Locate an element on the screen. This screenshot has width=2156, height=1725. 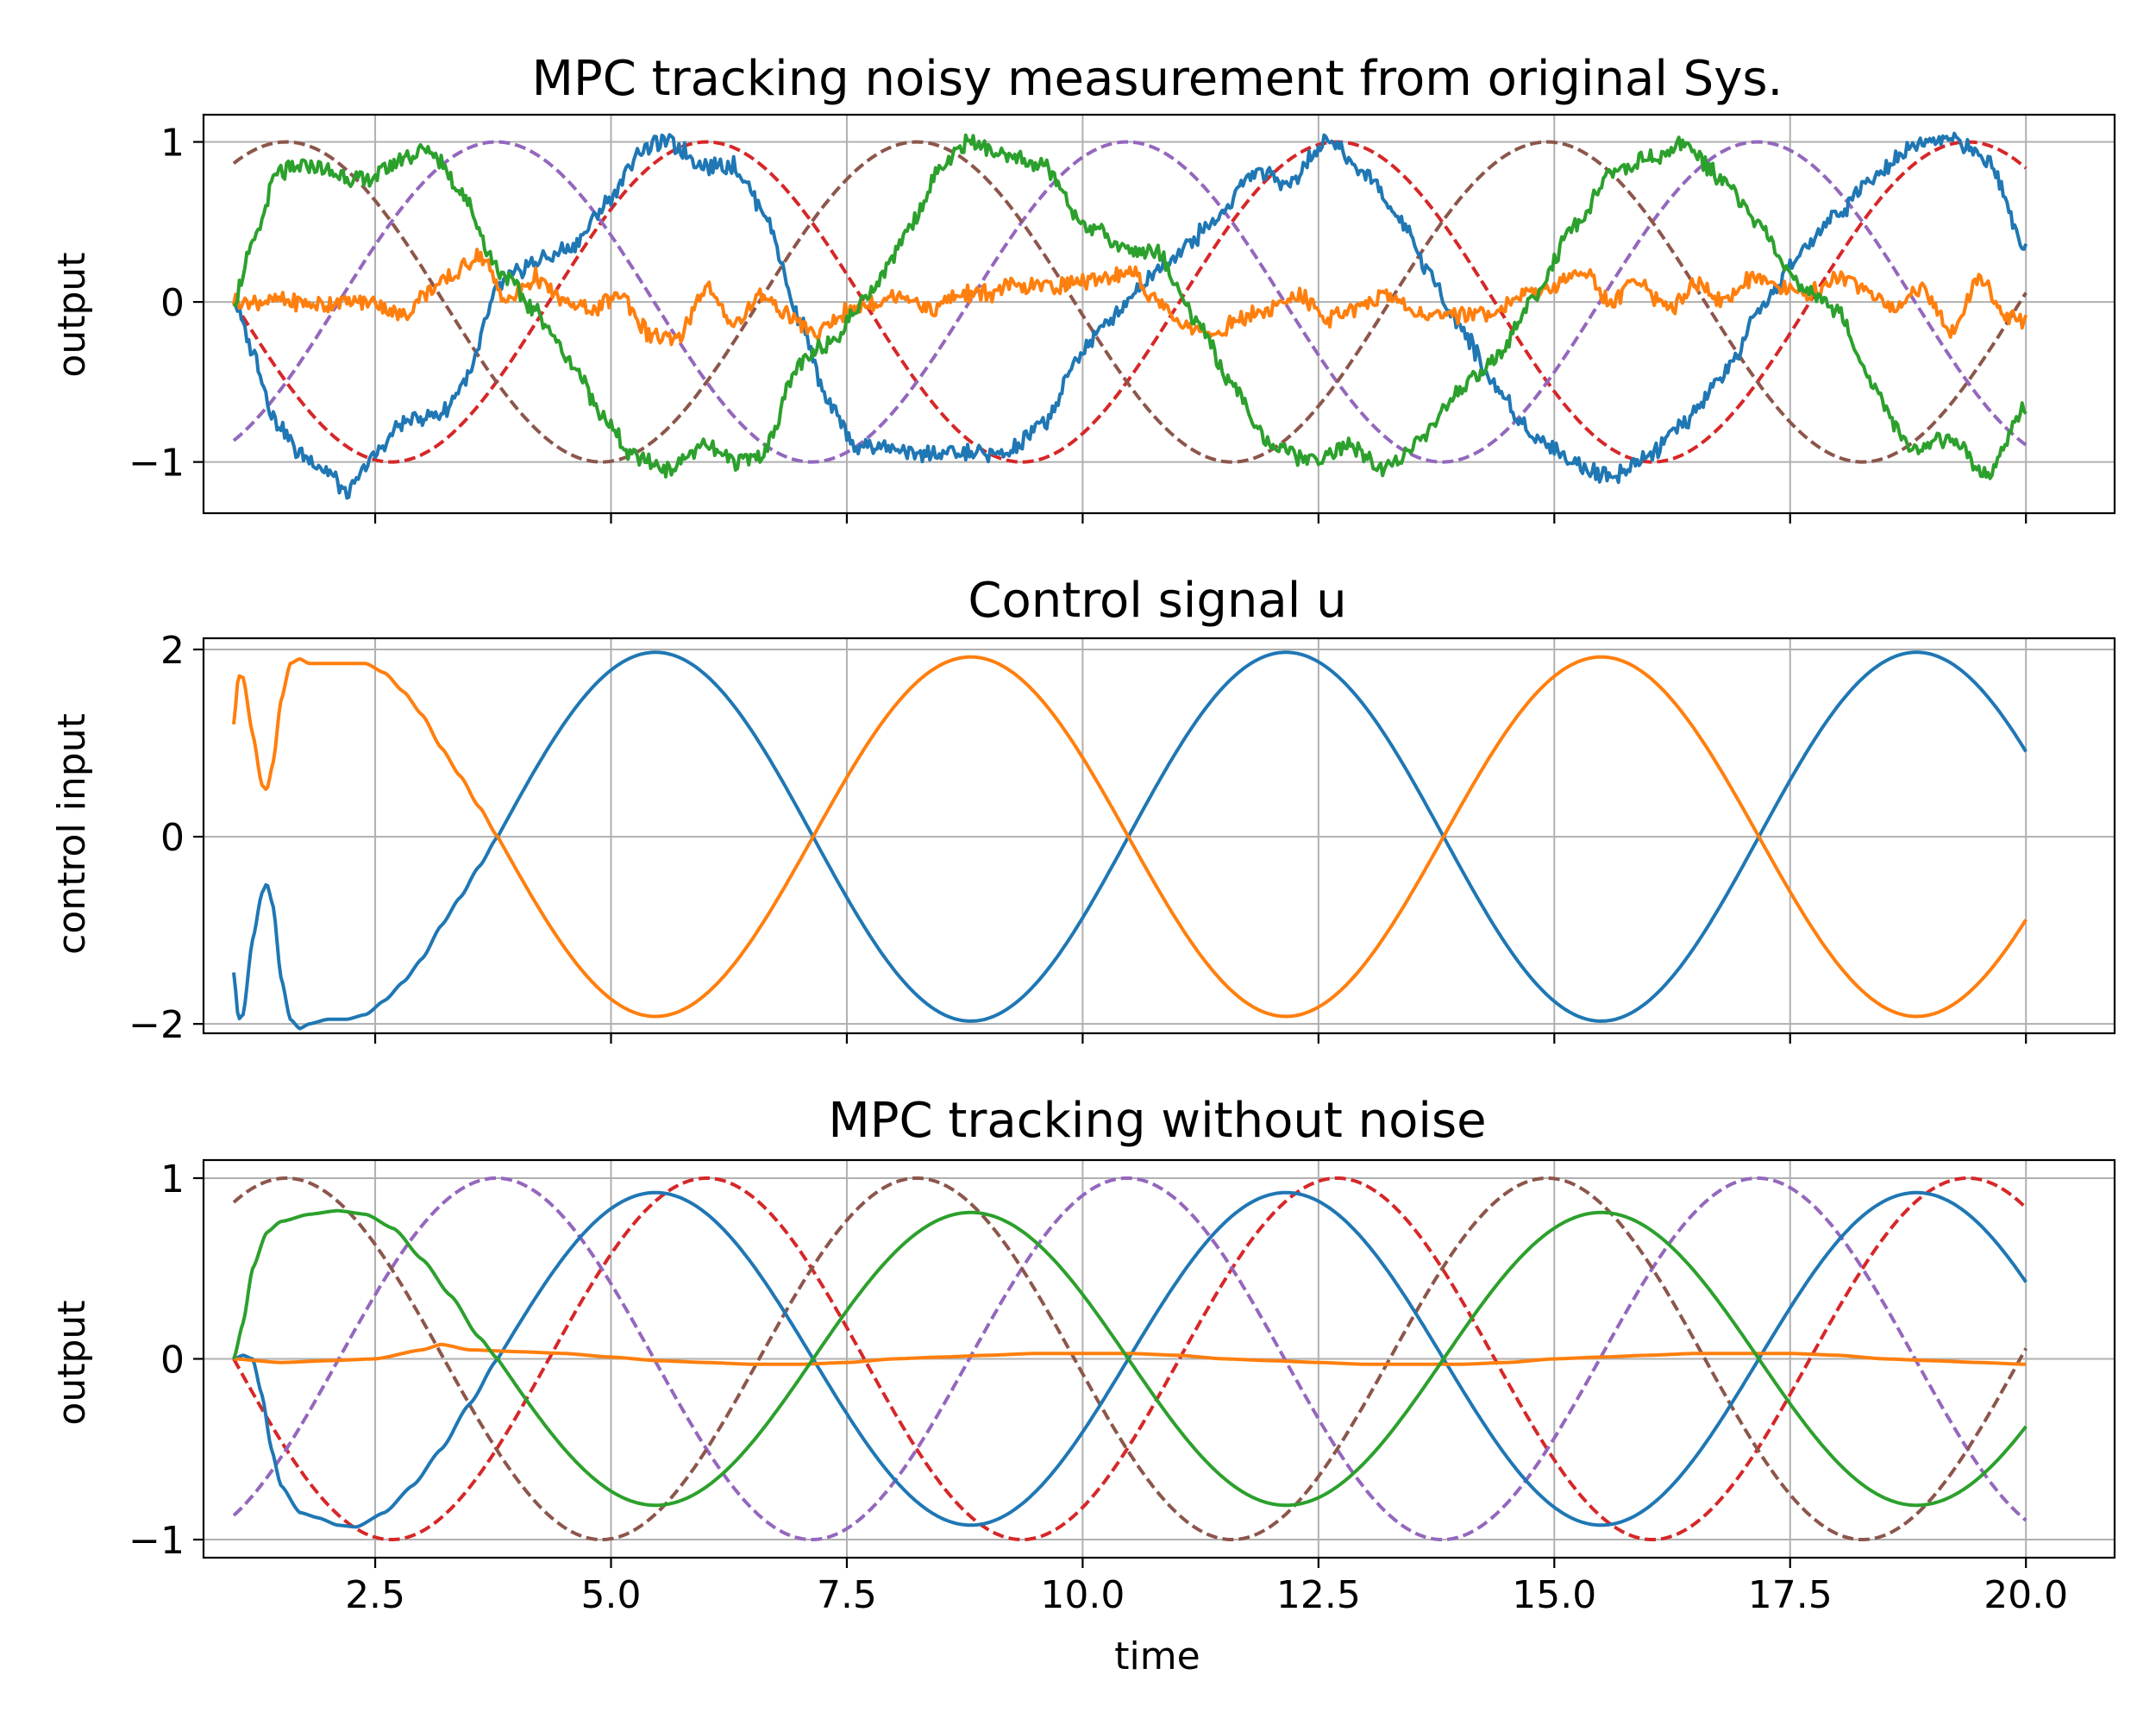
x-tick-label: 12.5 is located at coordinates (1318, 1595).